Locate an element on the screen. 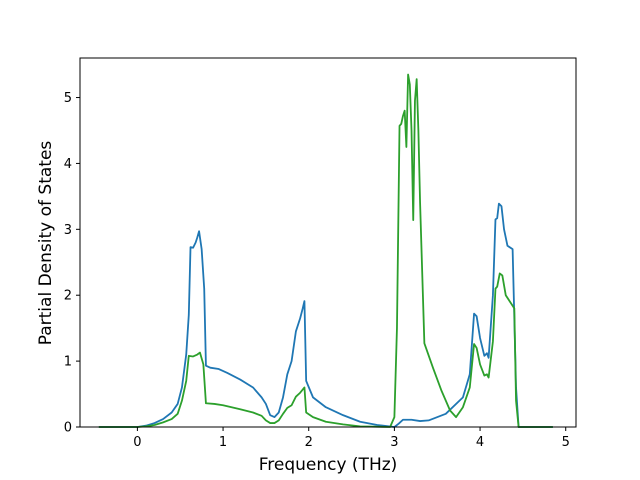 This screenshot has height=480, width=640. y-tick-label: 2 is located at coordinates (68, 296).